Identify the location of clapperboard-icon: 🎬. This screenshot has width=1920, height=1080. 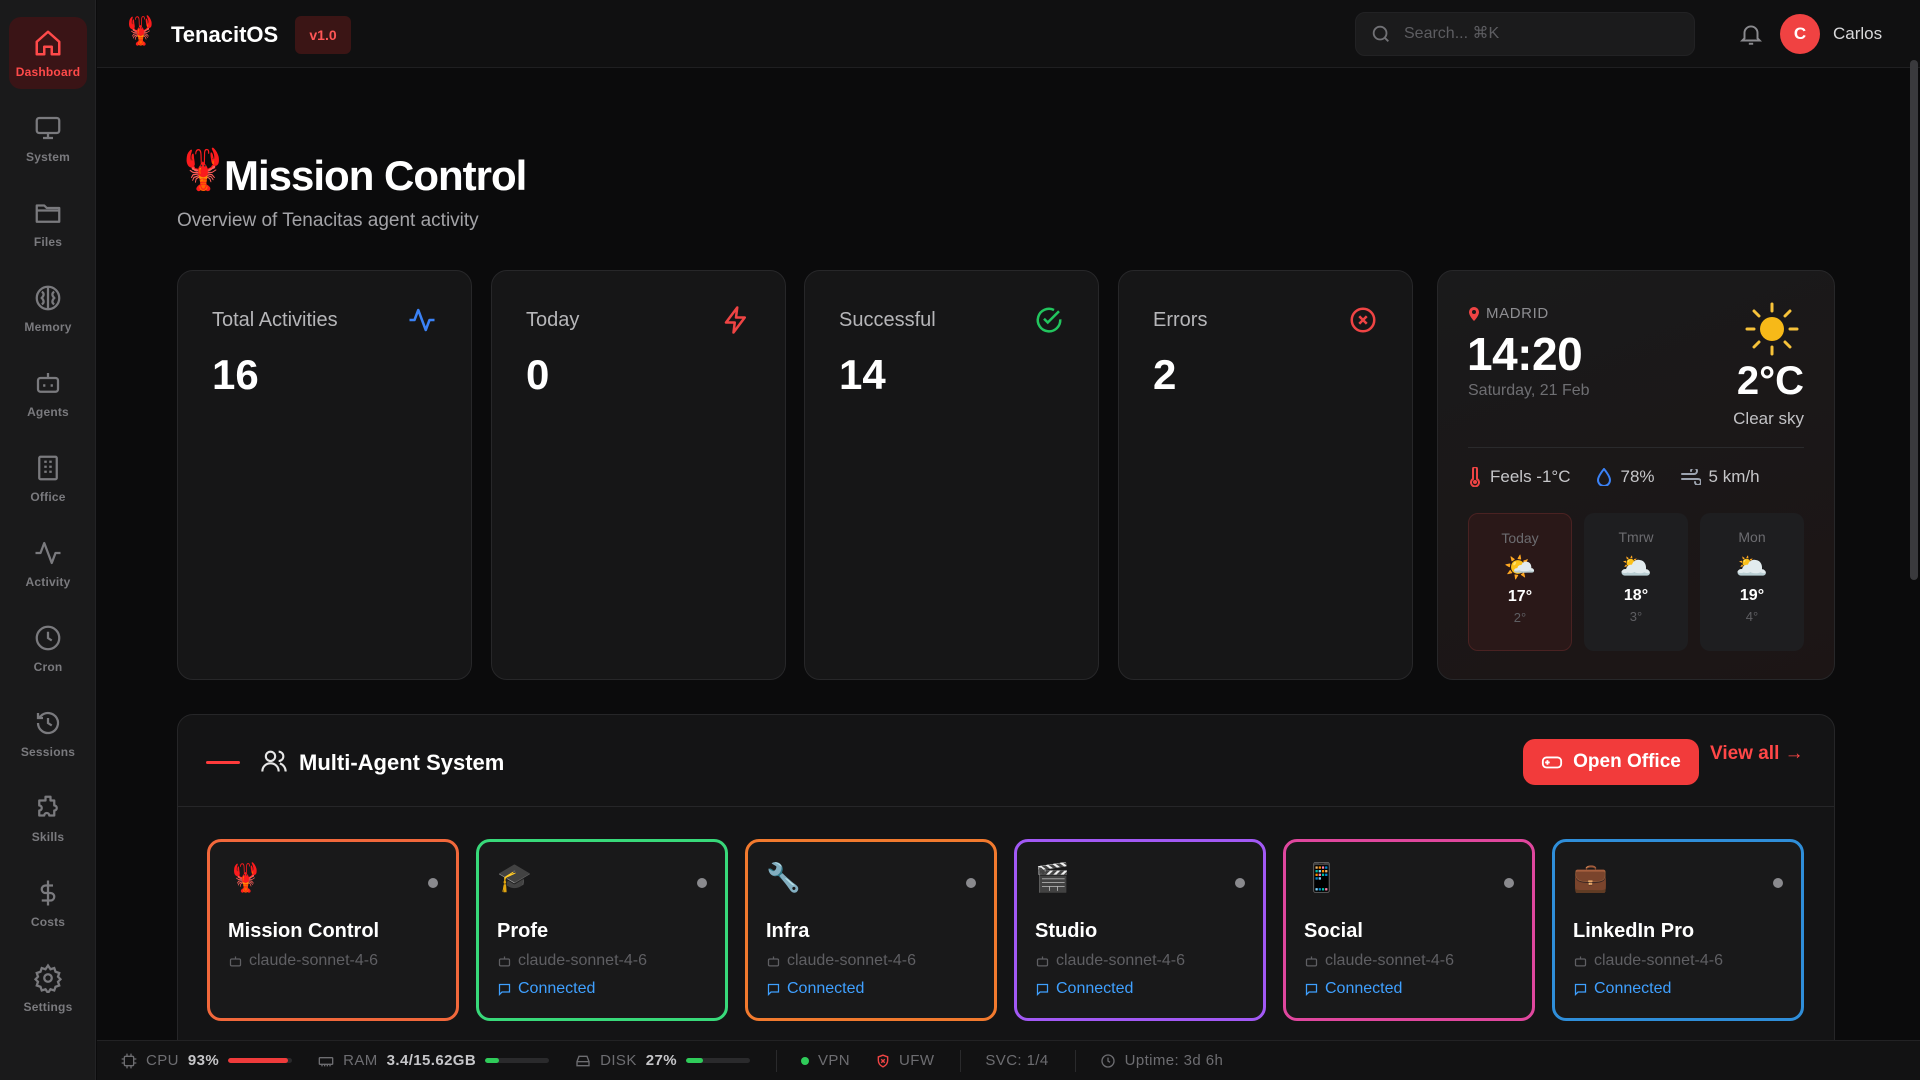
(1052, 877).